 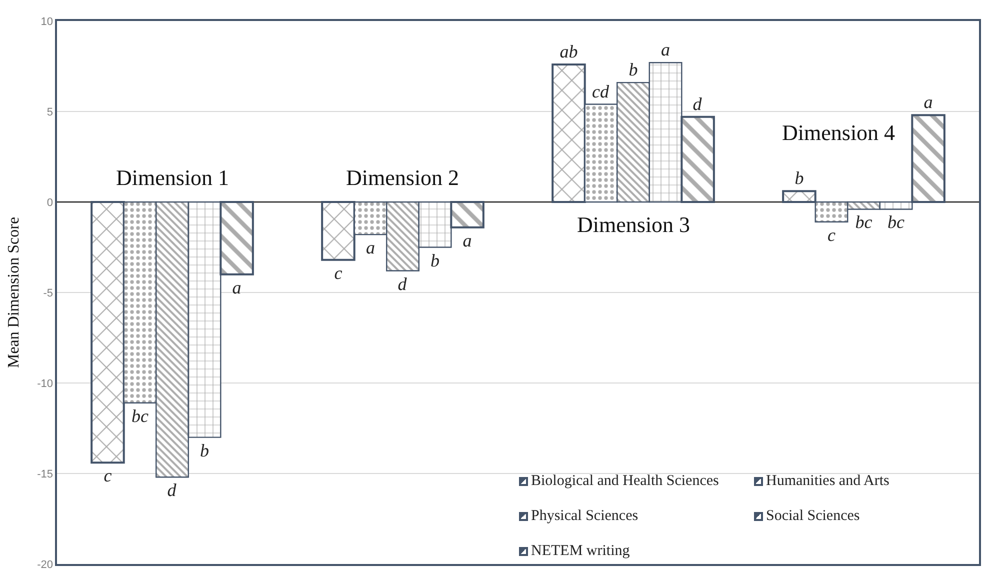 What do you see at coordinates (403, 177) in the screenshot?
I see `x-tick-label: Dimension 2` at bounding box center [403, 177].